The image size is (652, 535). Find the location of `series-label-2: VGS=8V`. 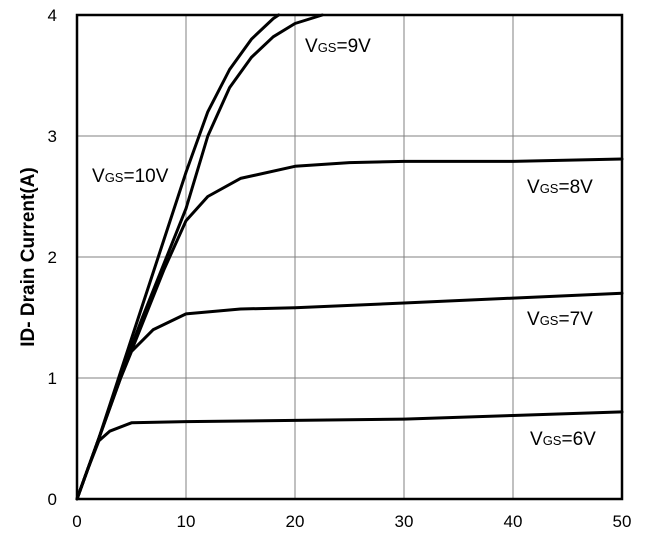

series-label-2: VGS=8V is located at coordinates (560, 187).